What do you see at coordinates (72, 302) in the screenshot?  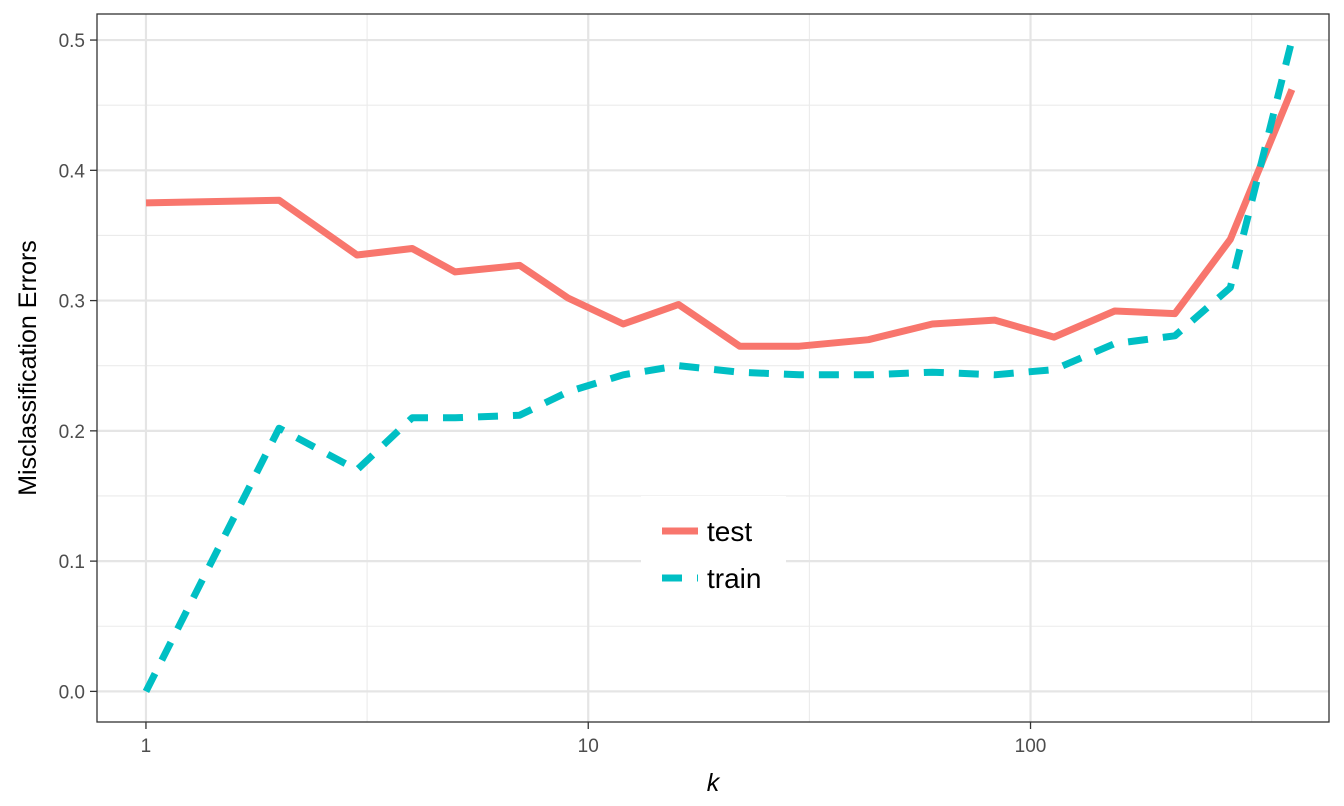 I see `y-tick-label: 0.3` at bounding box center [72, 302].